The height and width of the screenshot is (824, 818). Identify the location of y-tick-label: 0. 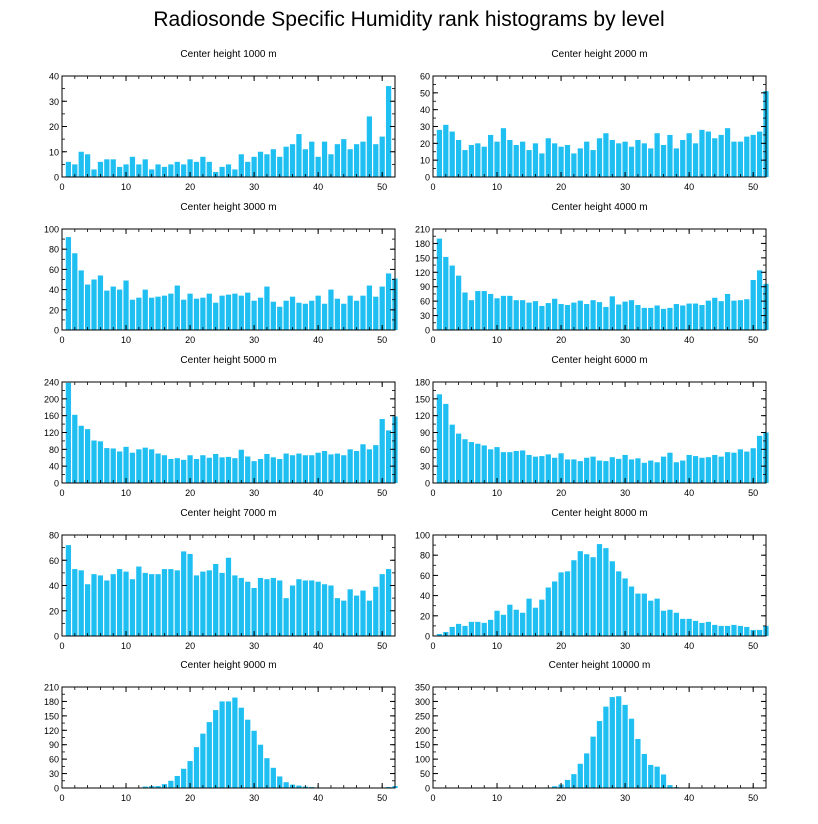
(427, 178).